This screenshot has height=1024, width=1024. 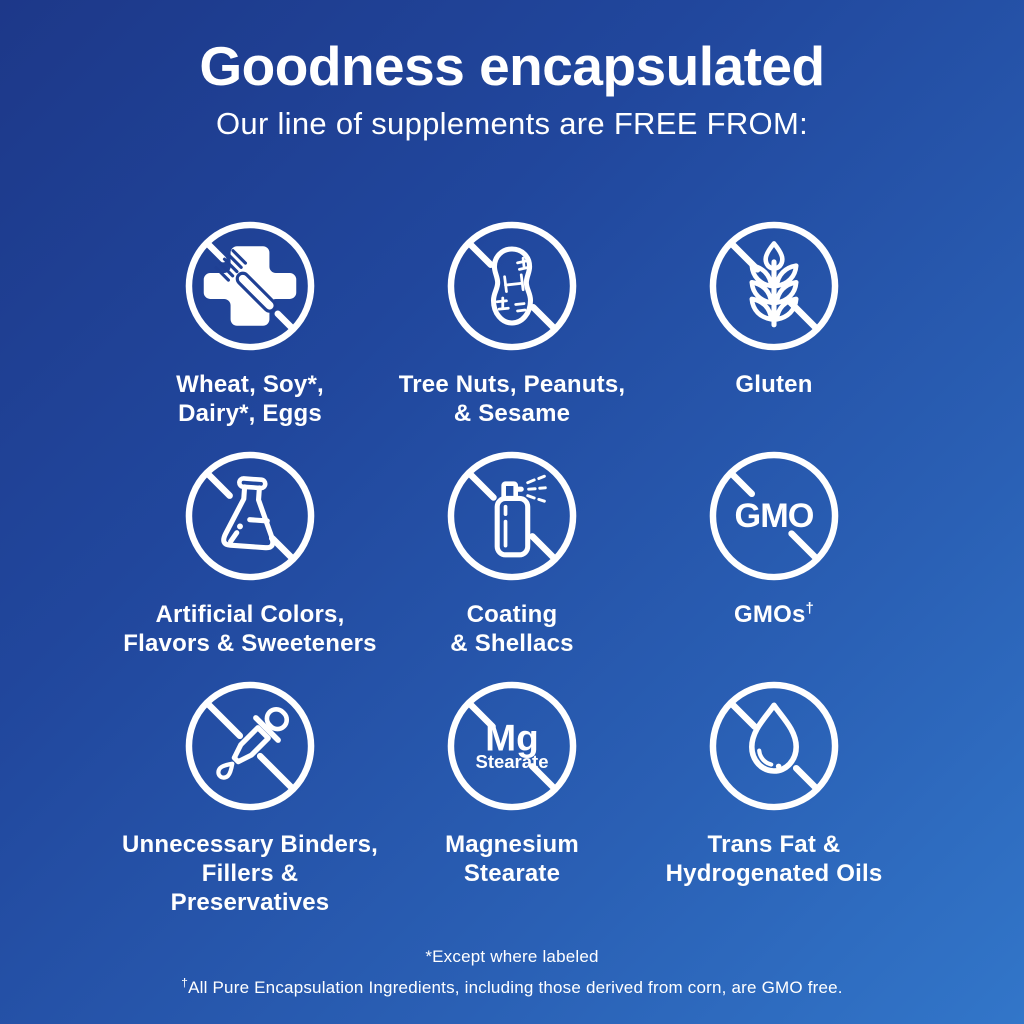 What do you see at coordinates (250, 629) in the screenshot?
I see `item-label: Artificial Colors, Flavors & Sweeteners` at bounding box center [250, 629].